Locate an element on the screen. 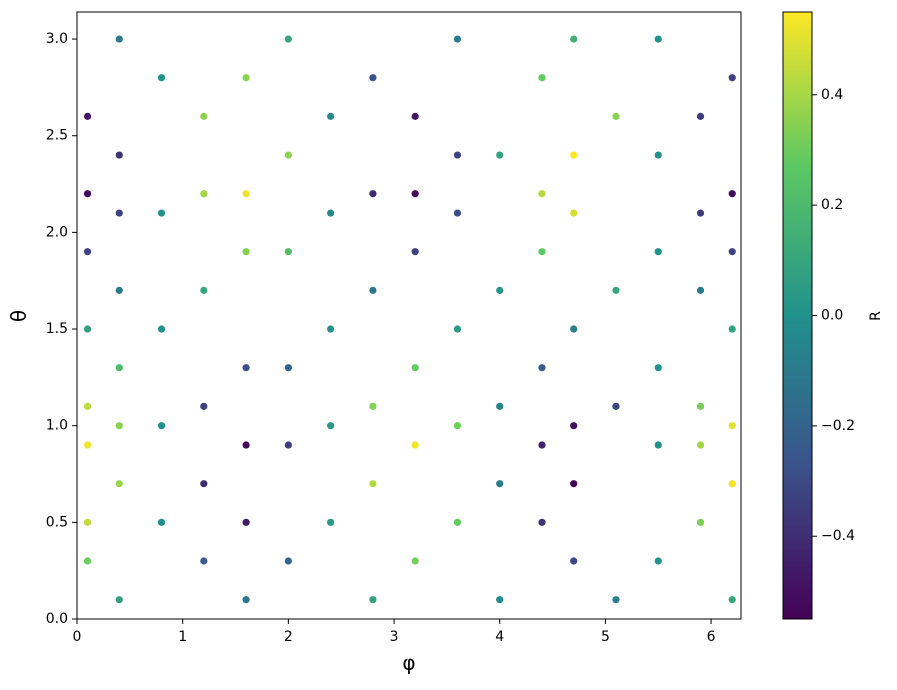  colorbar-label: R is located at coordinates (876, 316).